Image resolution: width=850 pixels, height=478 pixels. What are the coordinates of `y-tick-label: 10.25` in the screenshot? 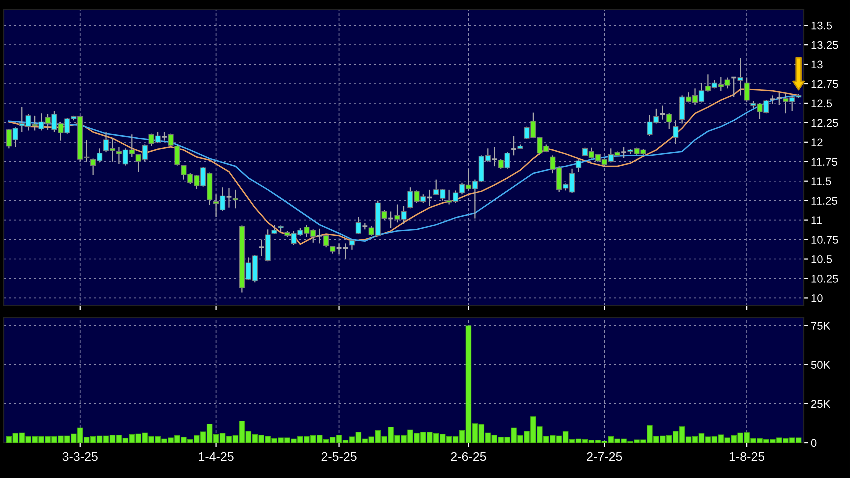 It's located at (825, 279).